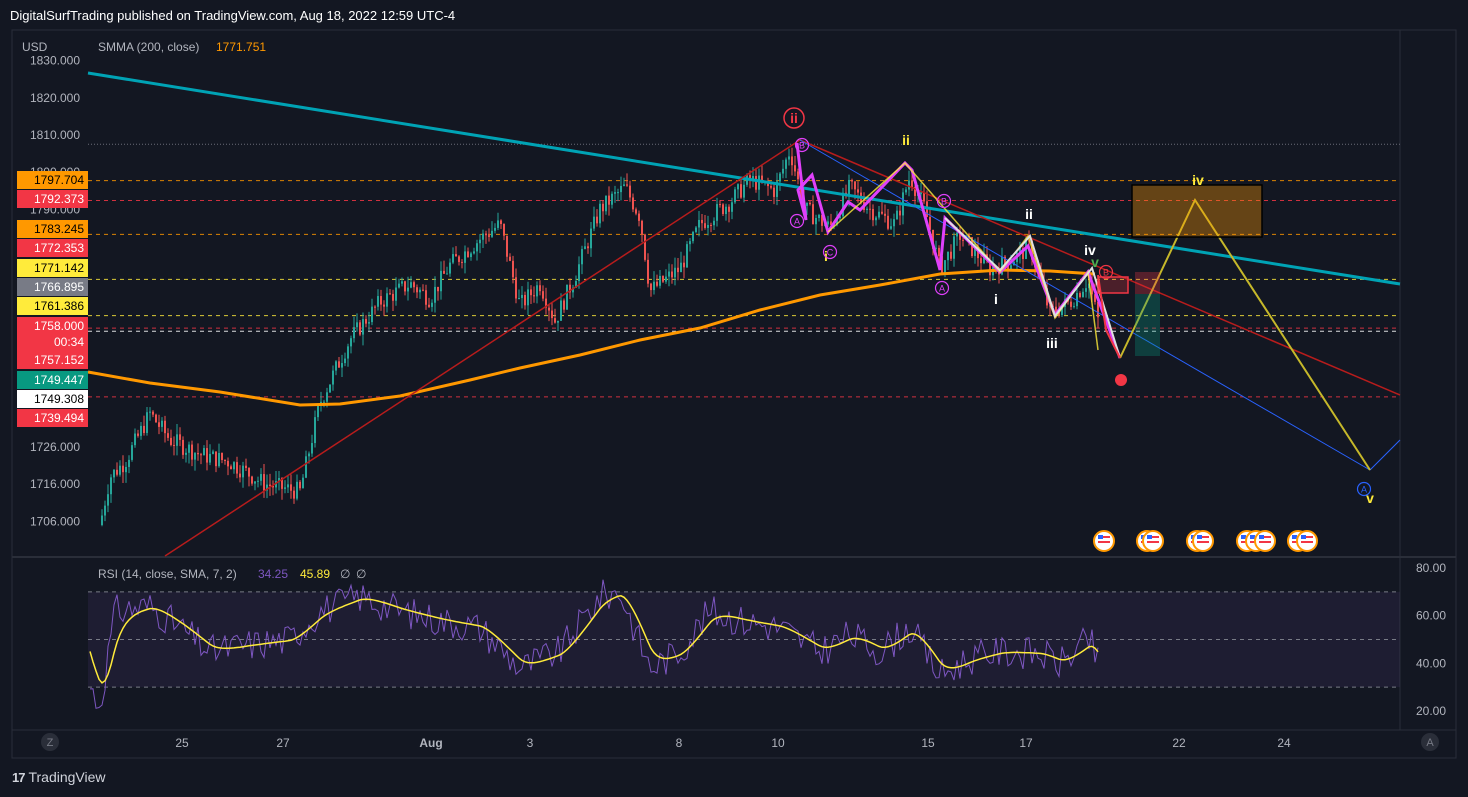 The width and height of the screenshot is (1468, 797). I want to click on abc-label: A, so click(797, 222).